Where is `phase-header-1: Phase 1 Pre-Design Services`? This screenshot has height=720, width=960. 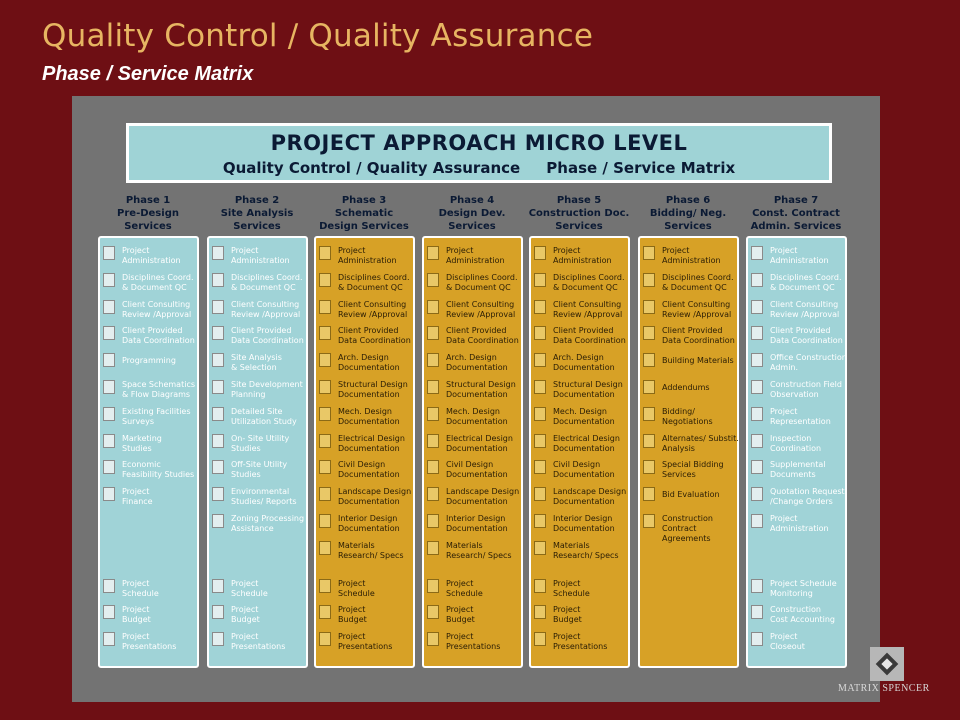 phase-header-1: Phase 1 Pre-Design Services is located at coordinates (148, 213).